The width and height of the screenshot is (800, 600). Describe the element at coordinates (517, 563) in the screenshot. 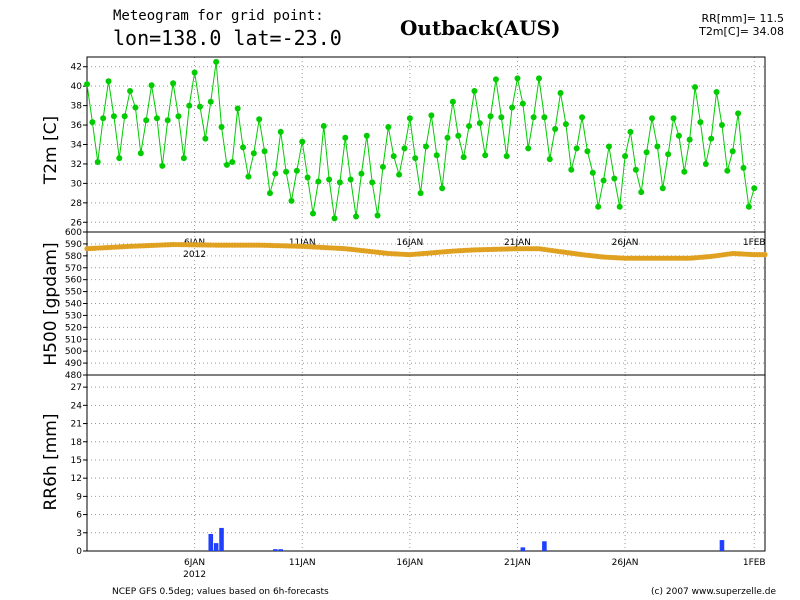

I see `date-tick-label: 21JAN` at that location.